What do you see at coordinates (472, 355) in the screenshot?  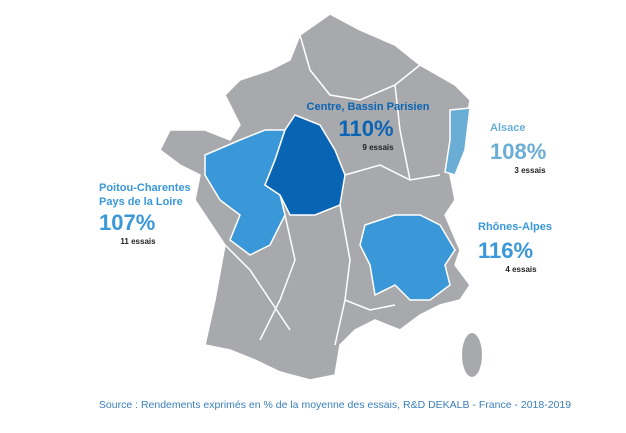 I see `corsica` at bounding box center [472, 355].